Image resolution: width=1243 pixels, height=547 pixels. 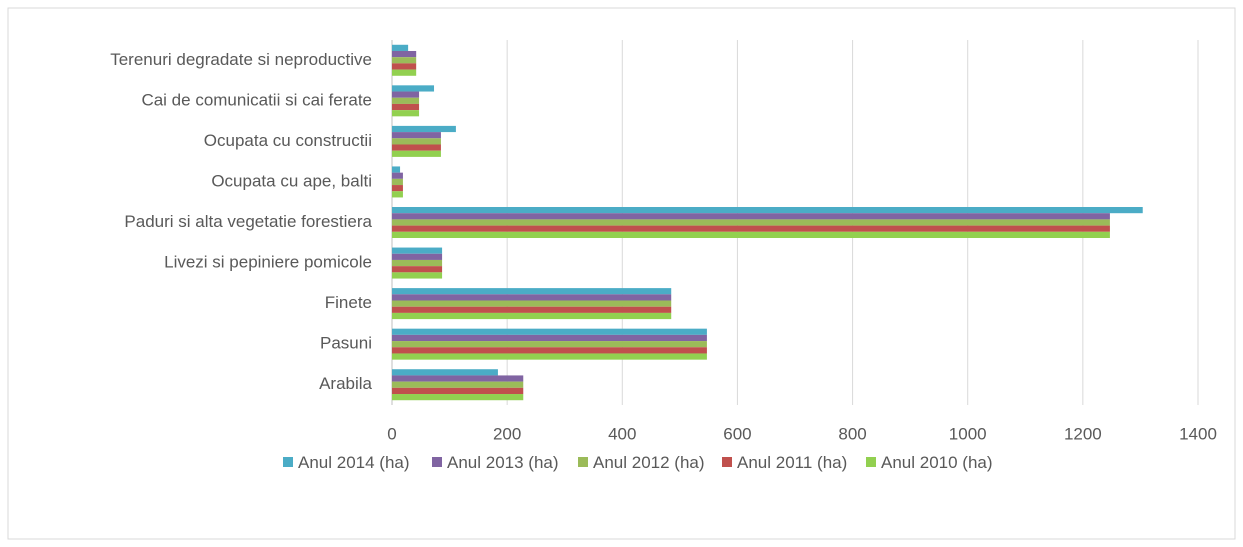 I want to click on legend-item: Anul 2010 (ha), so click(x=933, y=462).